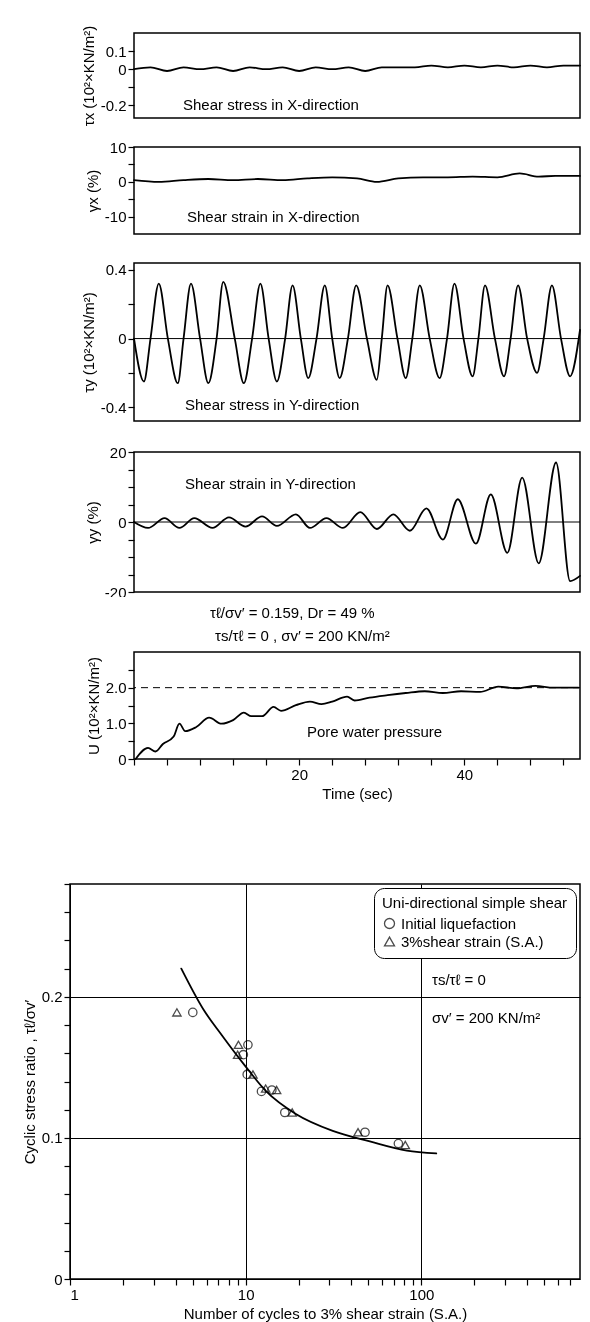 This screenshot has width=590, height=1322. Describe the element at coordinates (88, 76) in the screenshot. I see `y-axis-title: τx (10²×KN/m²)` at that location.